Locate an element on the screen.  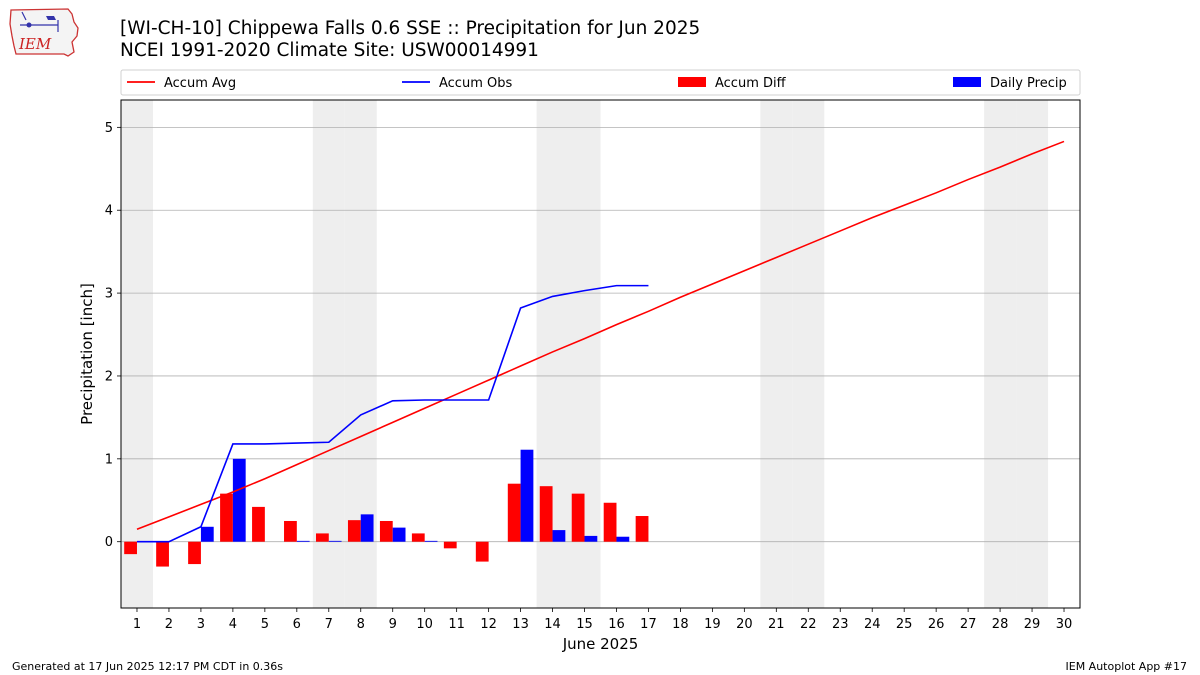
y-tick-label-3: 3 is located at coordinates (109, 294).